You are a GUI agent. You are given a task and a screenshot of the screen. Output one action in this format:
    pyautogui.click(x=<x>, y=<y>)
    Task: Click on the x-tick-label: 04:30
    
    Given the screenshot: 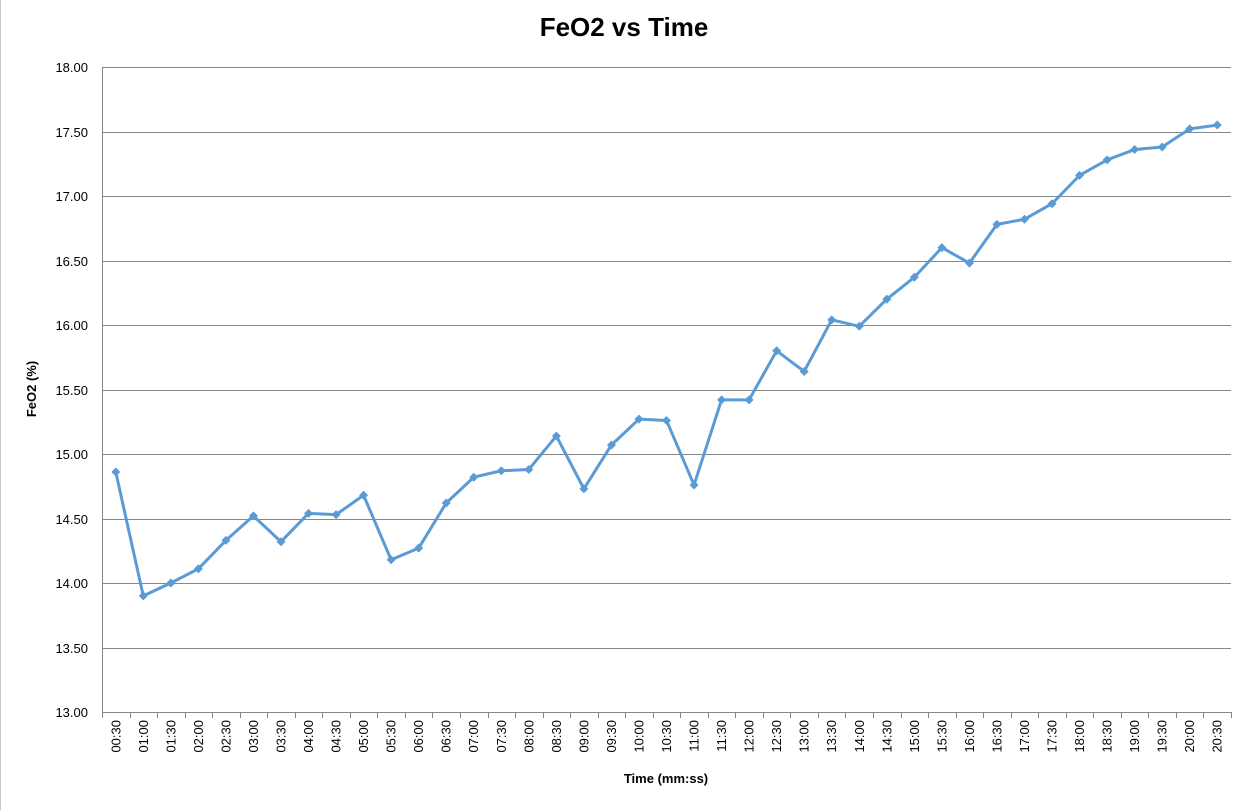 What is the action you would take?
    pyautogui.click(x=336, y=736)
    